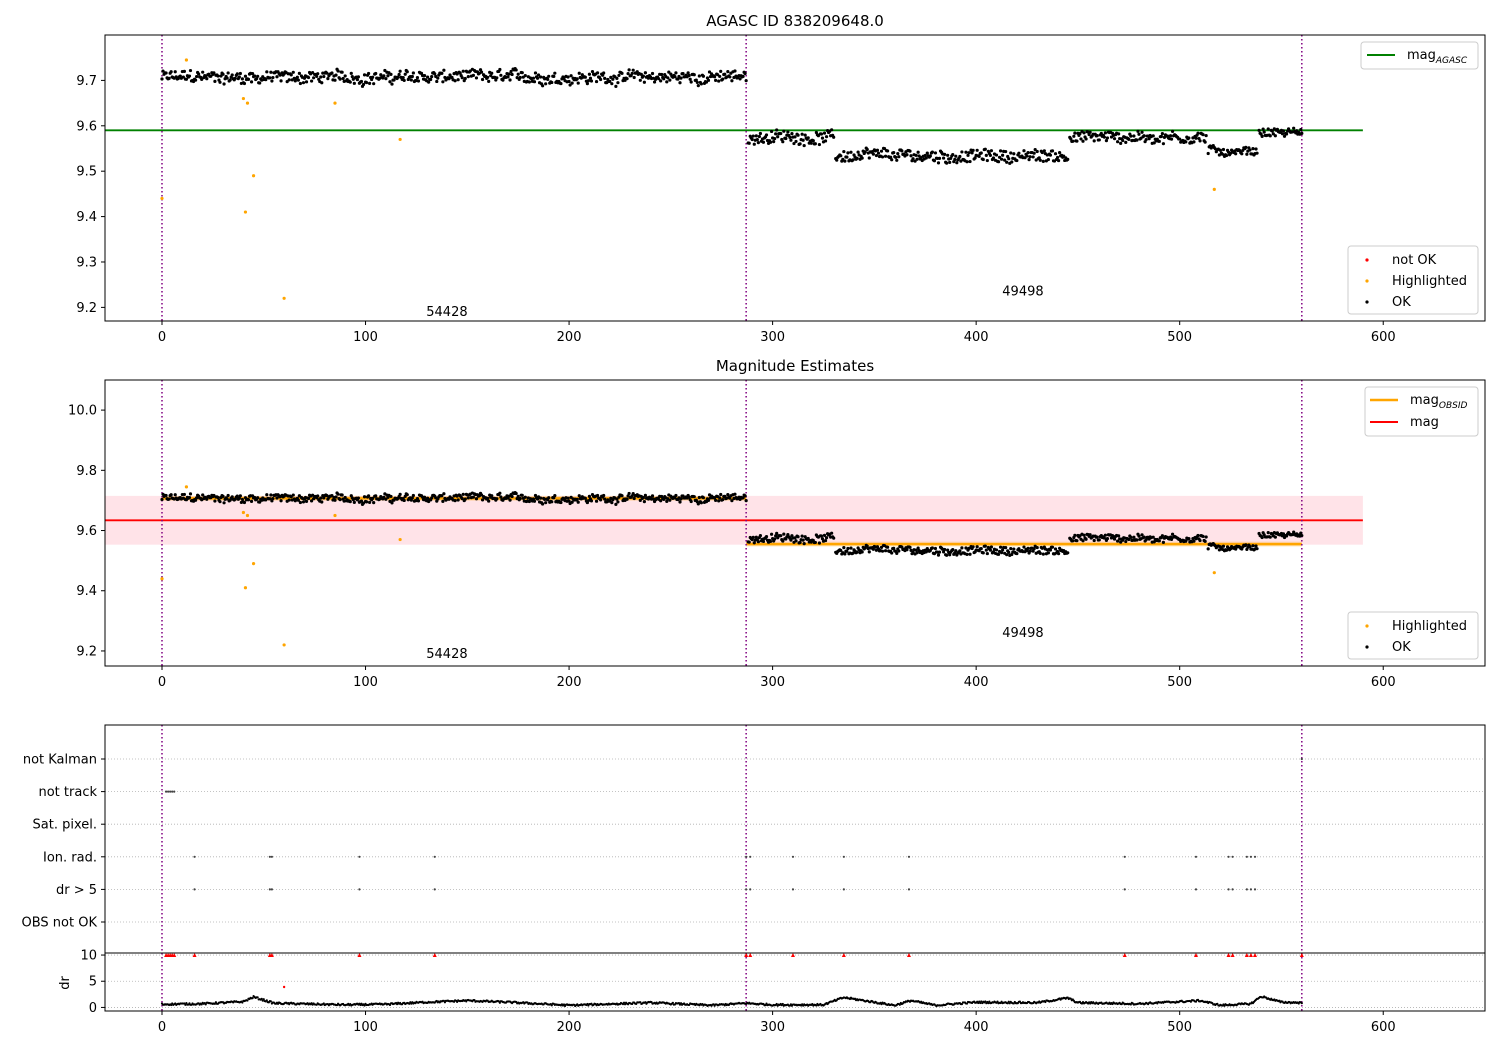 This screenshot has height=1050, width=1500. What do you see at coordinates (82, 411) in the screenshot?
I see `y-tick-label: 10.0` at bounding box center [82, 411].